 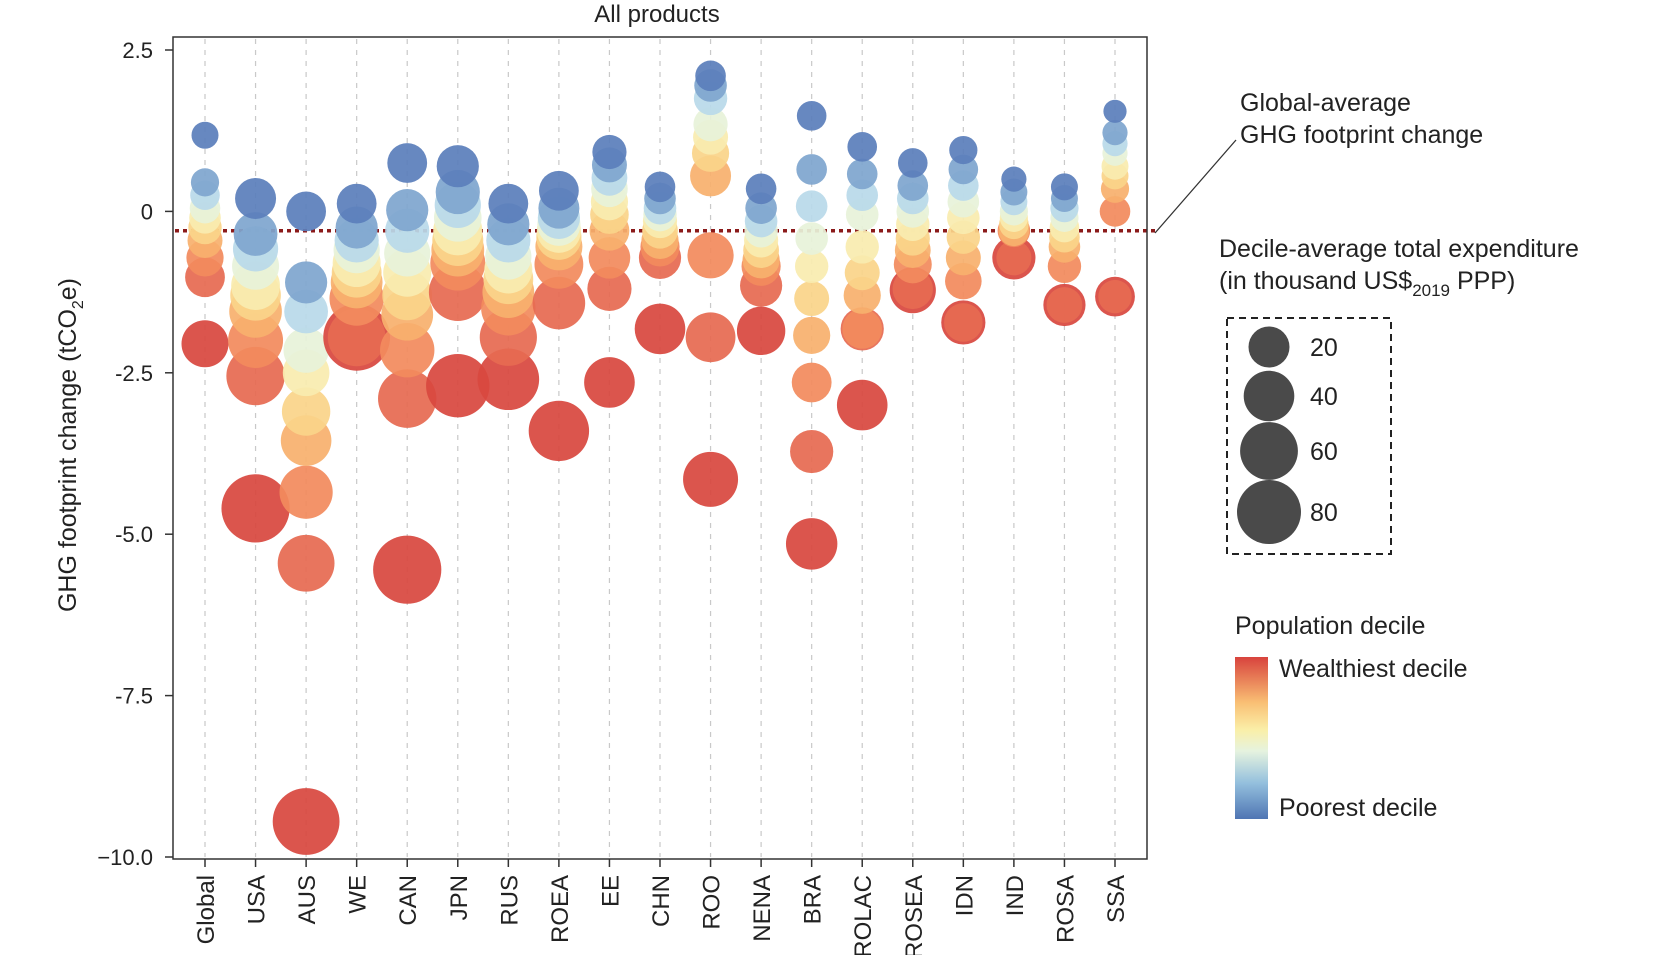 I want to click on x-tick-label-chn: CHN, so click(x=661, y=901).